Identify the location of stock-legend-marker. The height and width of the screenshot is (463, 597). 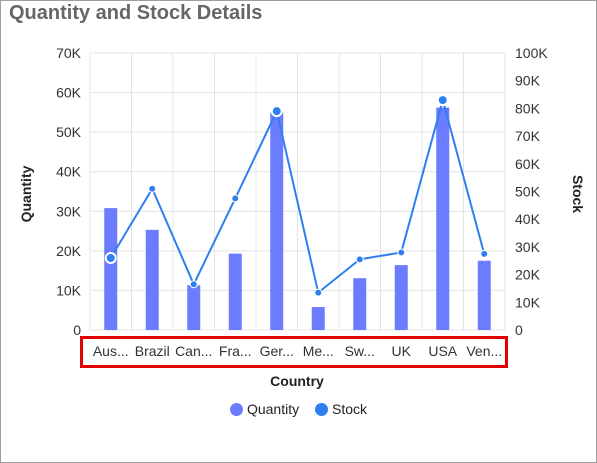
(321, 409).